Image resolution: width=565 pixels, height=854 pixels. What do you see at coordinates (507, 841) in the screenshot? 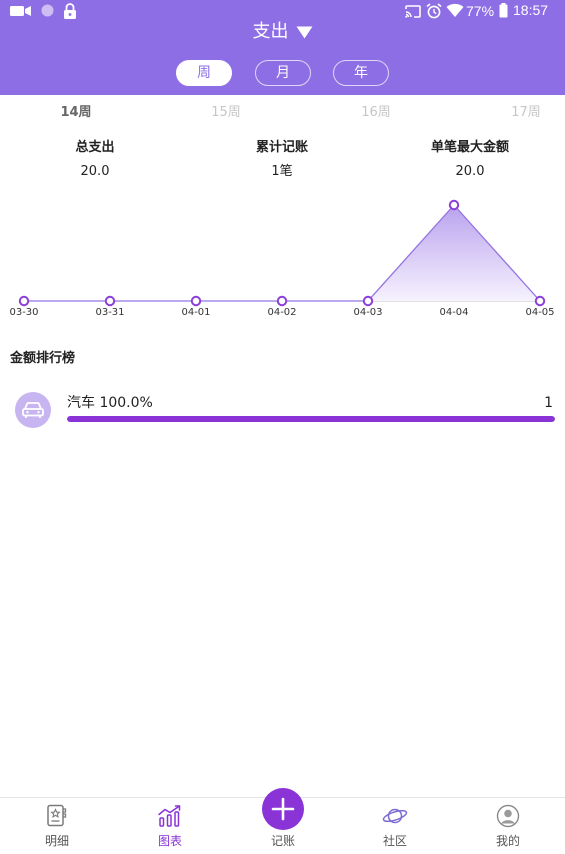
I see `nav-label: 我的` at bounding box center [507, 841].